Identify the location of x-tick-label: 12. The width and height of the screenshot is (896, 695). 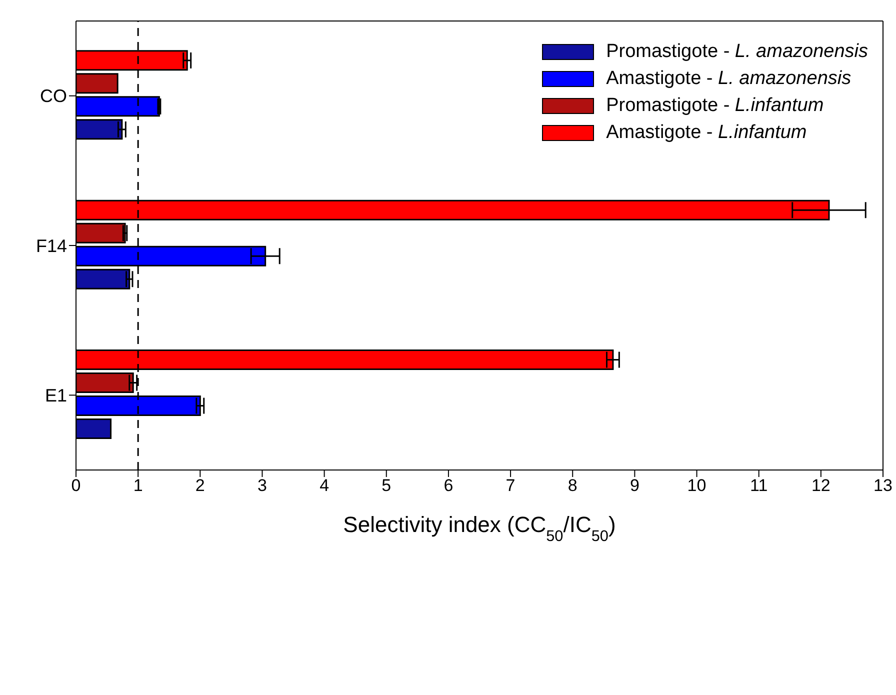
(820, 486).